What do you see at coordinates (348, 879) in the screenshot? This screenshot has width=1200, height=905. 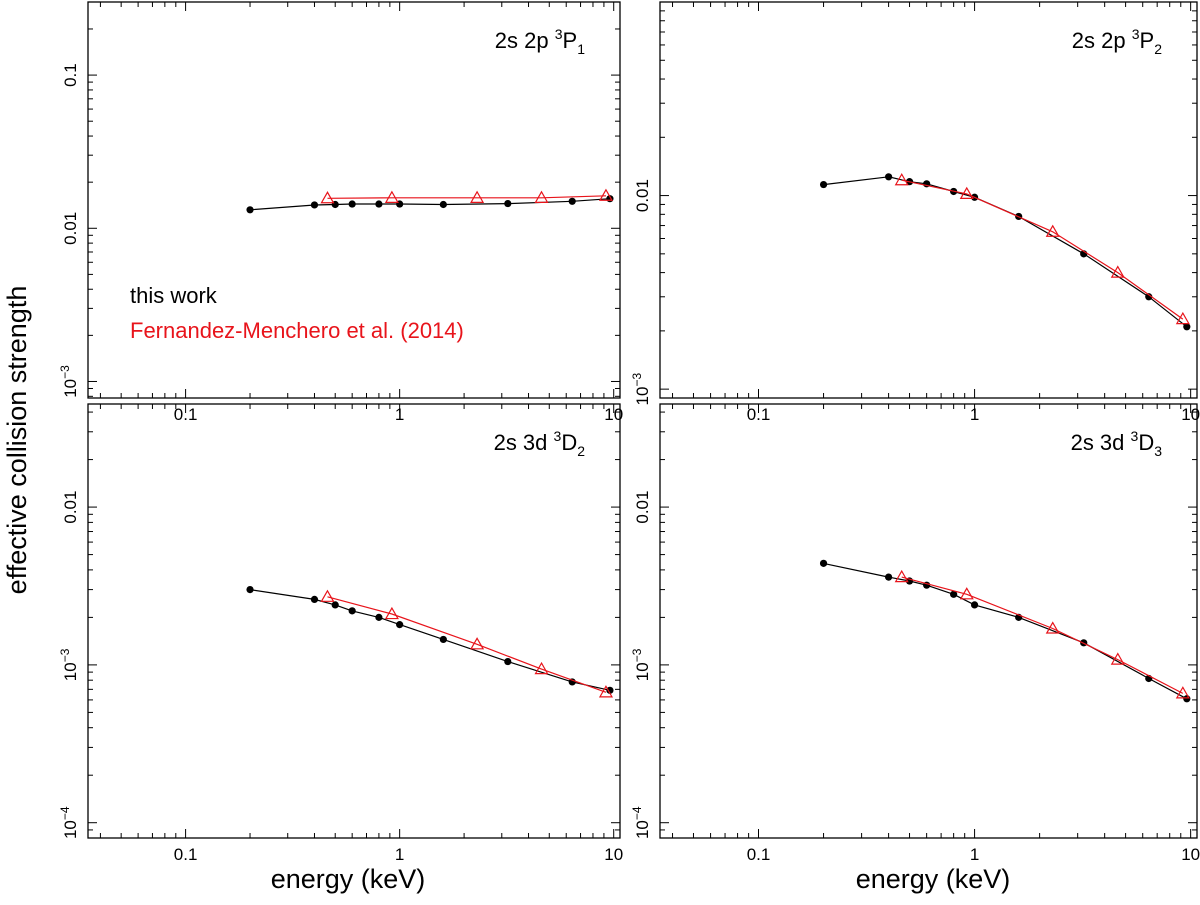 I see `x-axis-label-left: energy (keV)` at bounding box center [348, 879].